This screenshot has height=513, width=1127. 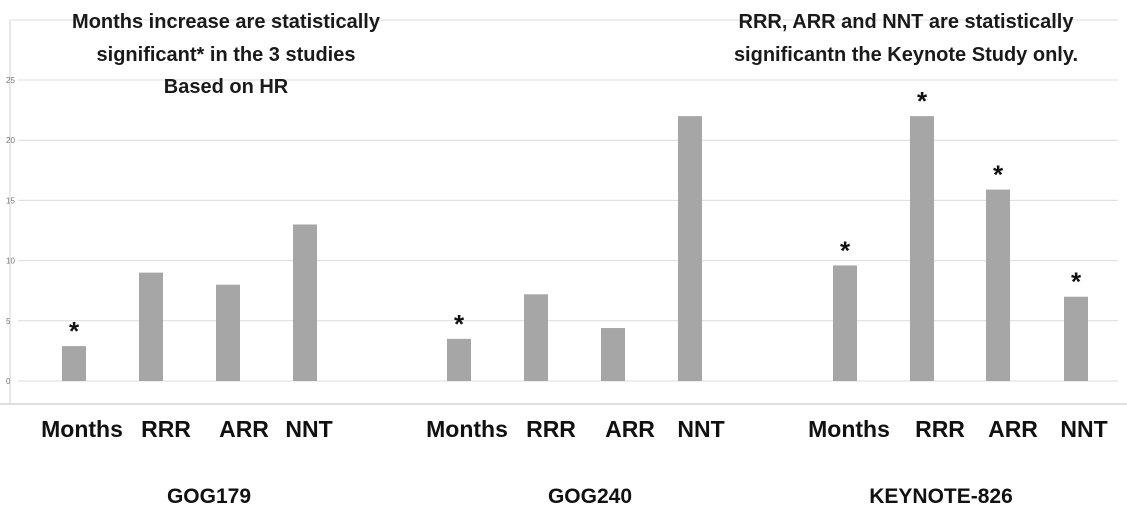 I want to click on annotation-right-line-2: significantn the Keynote Study only., so click(x=906, y=55).